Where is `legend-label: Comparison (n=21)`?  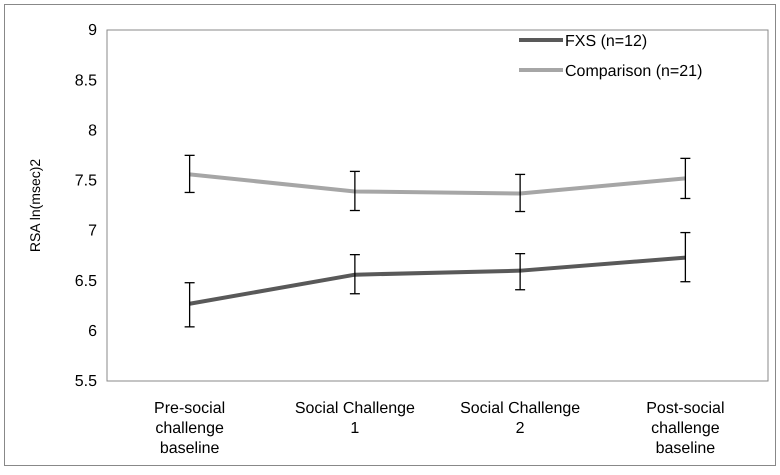 legend-label: Comparison (n=21) is located at coordinates (633, 71).